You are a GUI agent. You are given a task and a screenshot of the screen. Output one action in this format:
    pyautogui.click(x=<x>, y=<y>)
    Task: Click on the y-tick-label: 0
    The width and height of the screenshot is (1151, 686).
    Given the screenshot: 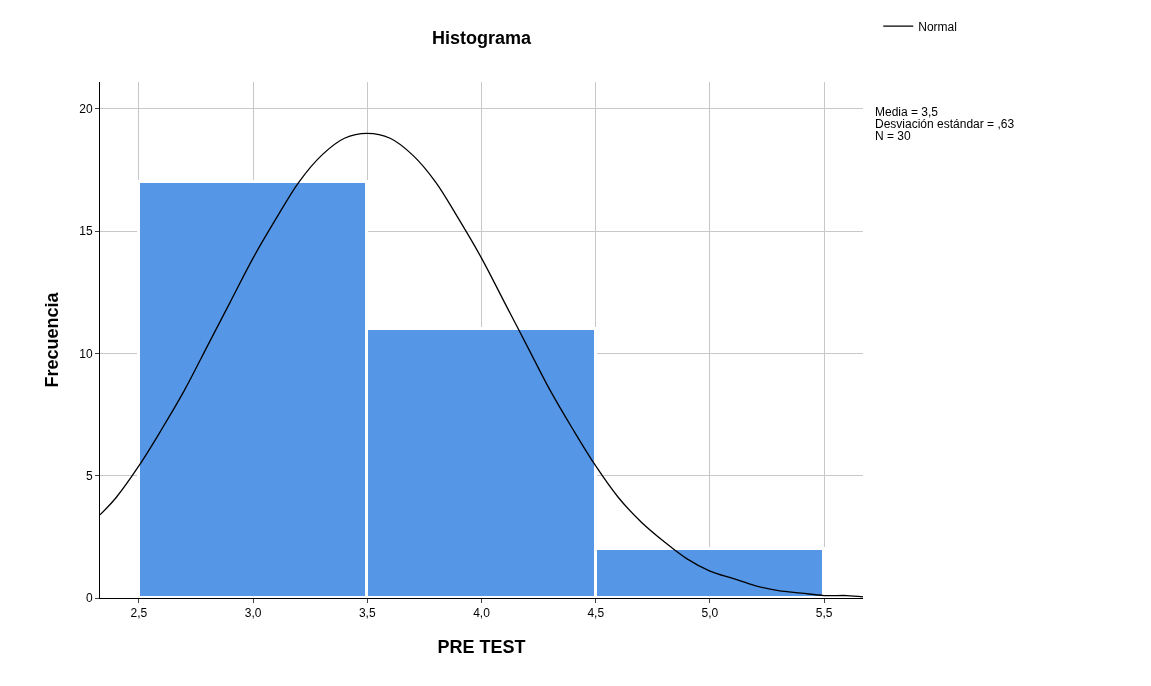 What is the action you would take?
    pyautogui.click(x=89, y=598)
    